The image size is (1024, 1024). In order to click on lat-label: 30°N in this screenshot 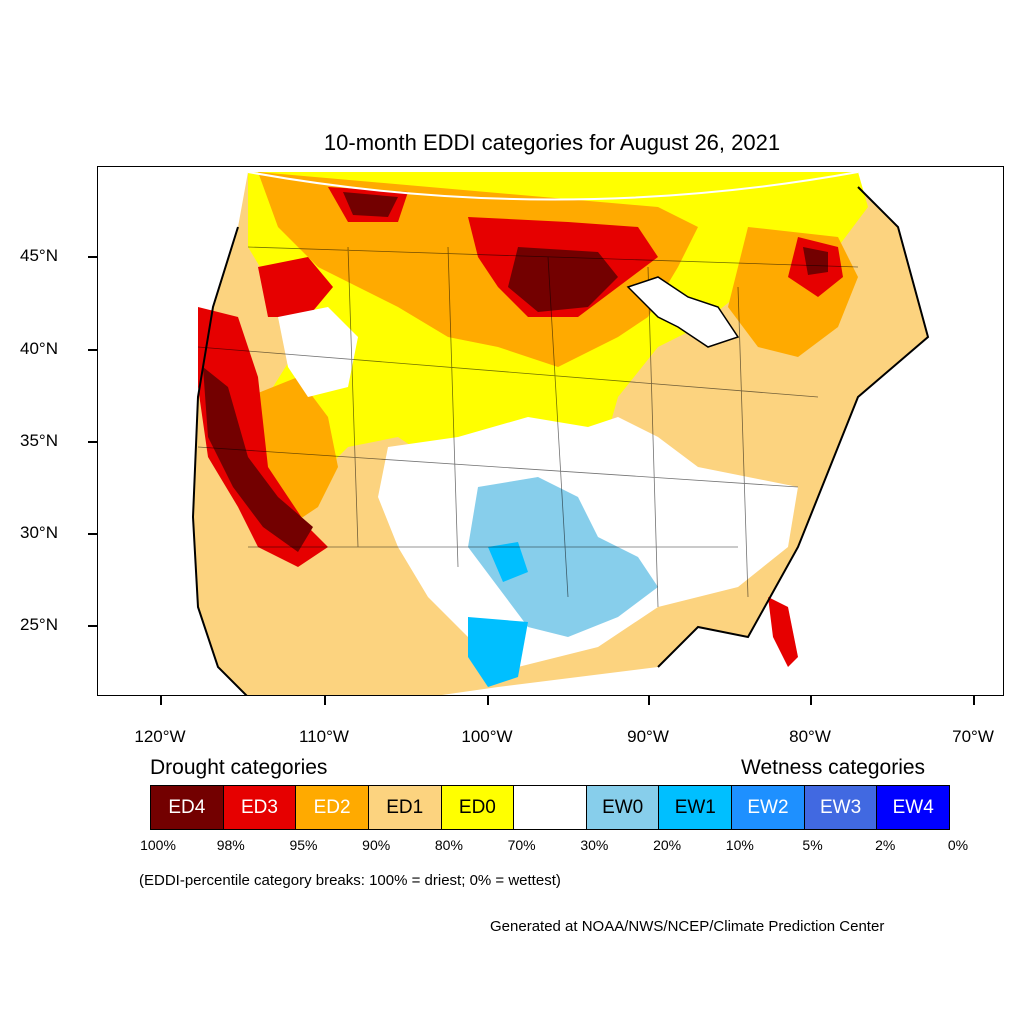, I will do `click(39, 532)`.